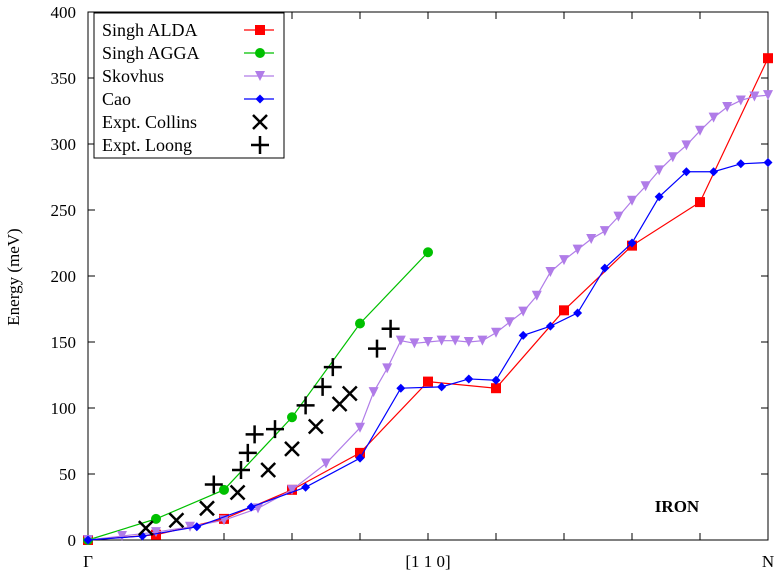  What do you see at coordinates (427, 561) in the screenshot?
I see `x-tick-label: [1 1 0]` at bounding box center [427, 561].